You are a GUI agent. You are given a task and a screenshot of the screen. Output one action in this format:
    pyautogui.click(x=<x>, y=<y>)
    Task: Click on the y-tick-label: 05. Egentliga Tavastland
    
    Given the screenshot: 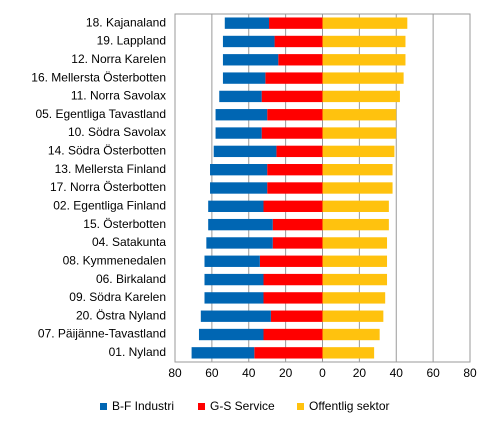 What is the action you would take?
    pyautogui.click(x=100, y=114)
    